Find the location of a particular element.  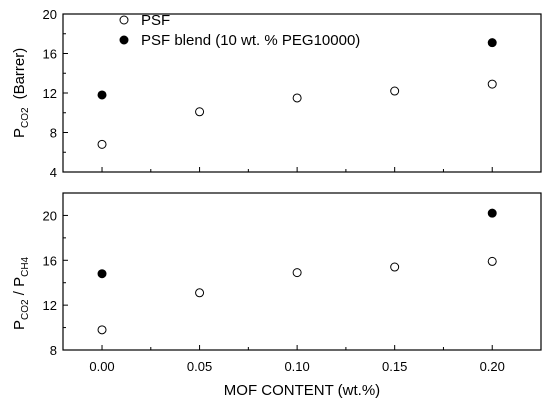

top-y-axis-title: PCO2(Barrer) is located at coordinates (21, 93).